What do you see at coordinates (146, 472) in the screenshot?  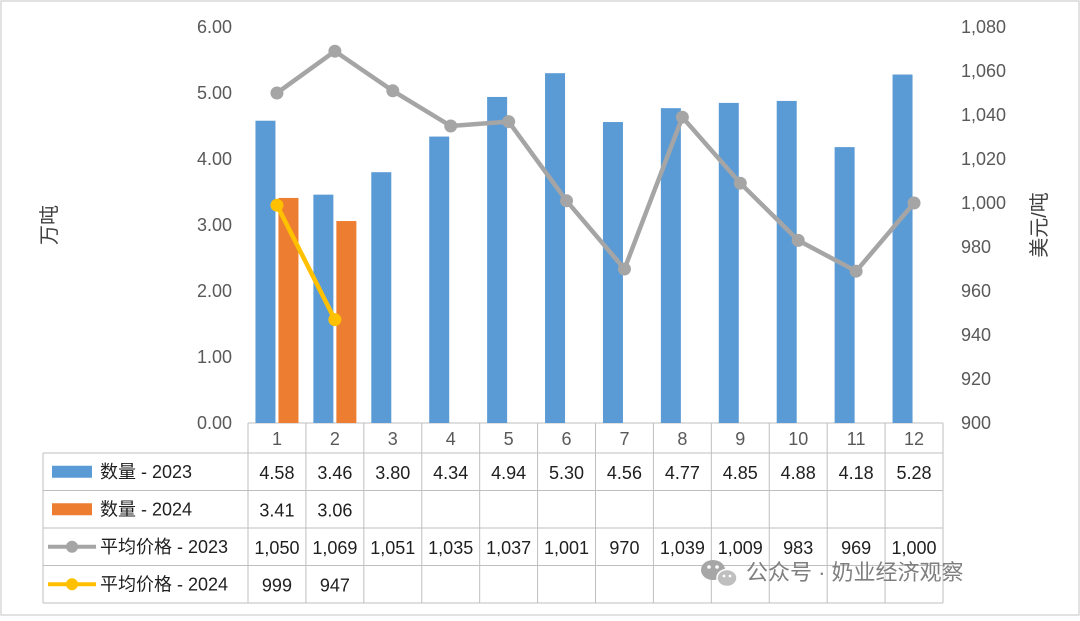 I see `legend-label: 数量 - 2023` at bounding box center [146, 472].